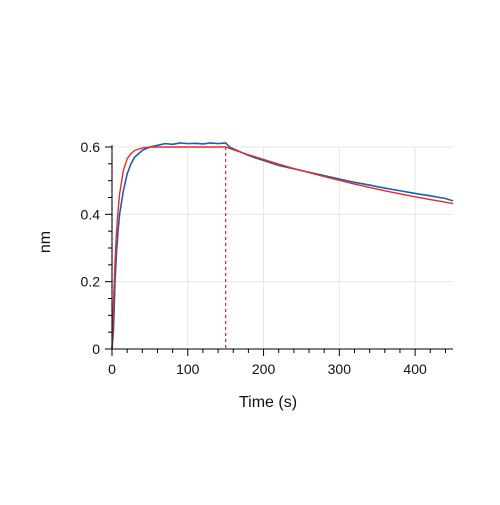 Image resolution: width=500 pixels, height=505 pixels. What do you see at coordinates (268, 402) in the screenshot?
I see `x-axis-label: Time (s)` at bounding box center [268, 402].